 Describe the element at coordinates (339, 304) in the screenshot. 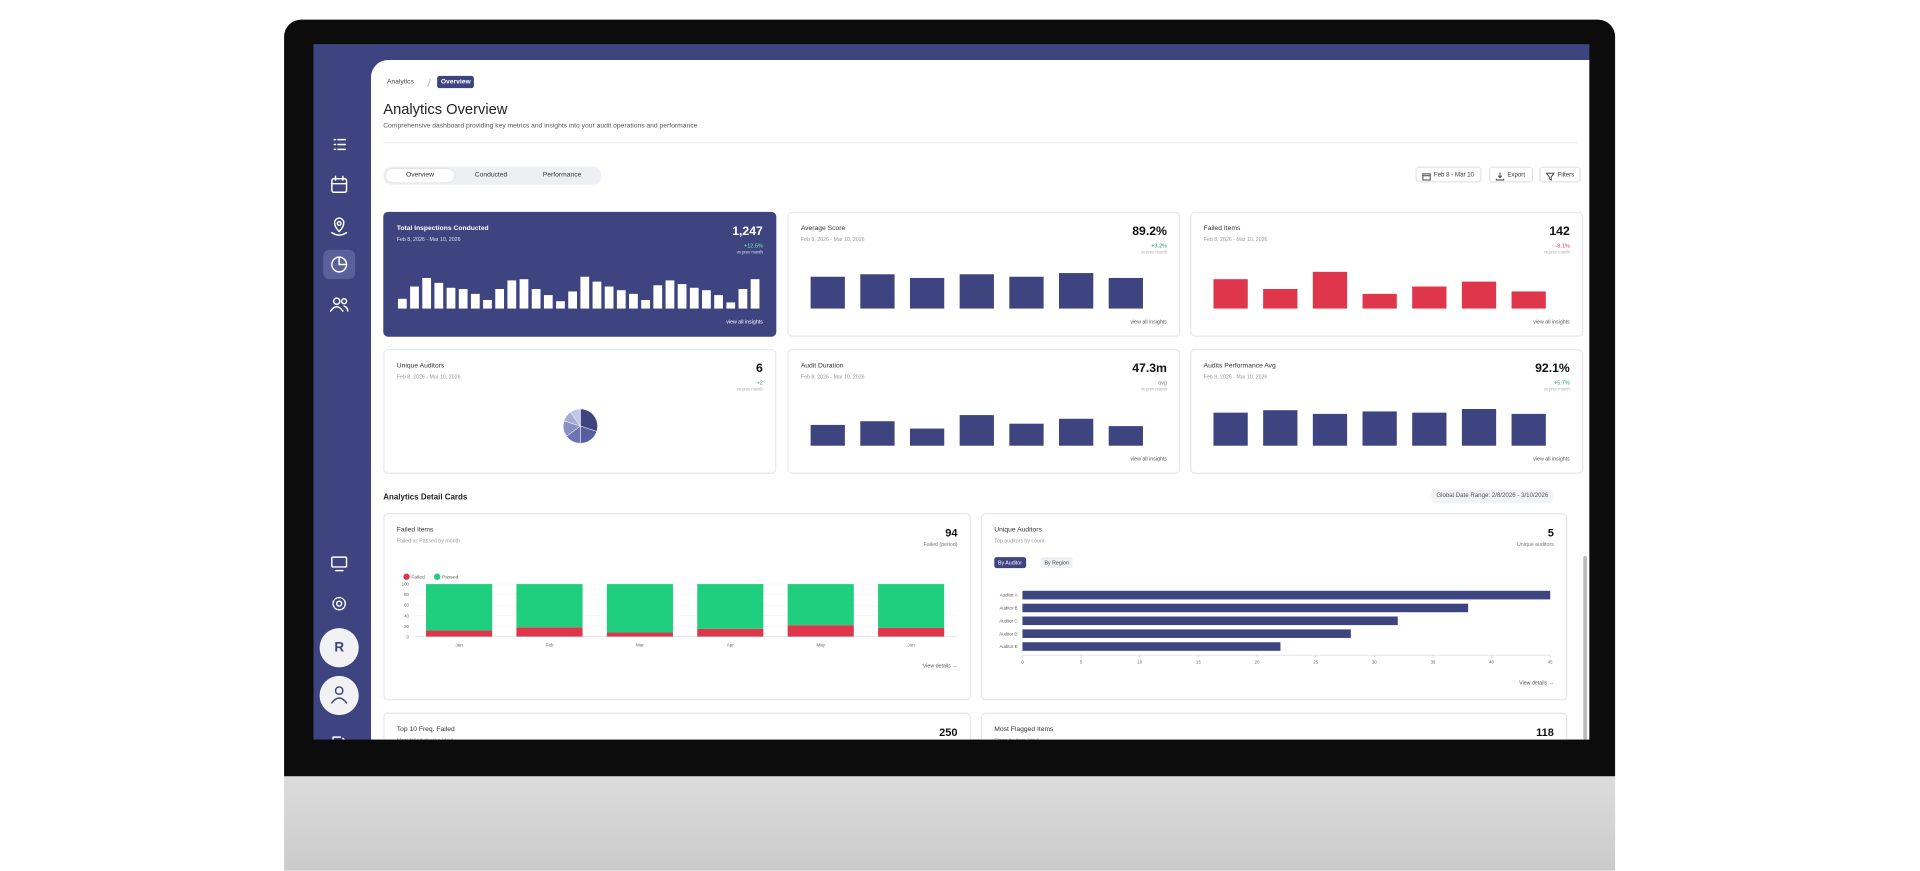

I see `users-icon` at that location.